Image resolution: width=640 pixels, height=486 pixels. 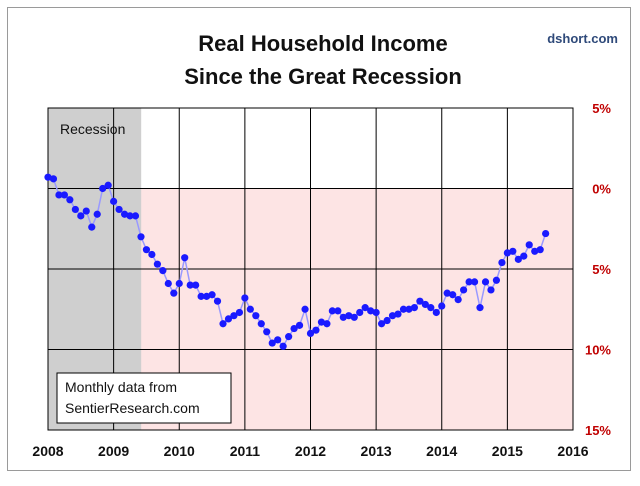 I want to click on note-box, so click(x=144, y=398).